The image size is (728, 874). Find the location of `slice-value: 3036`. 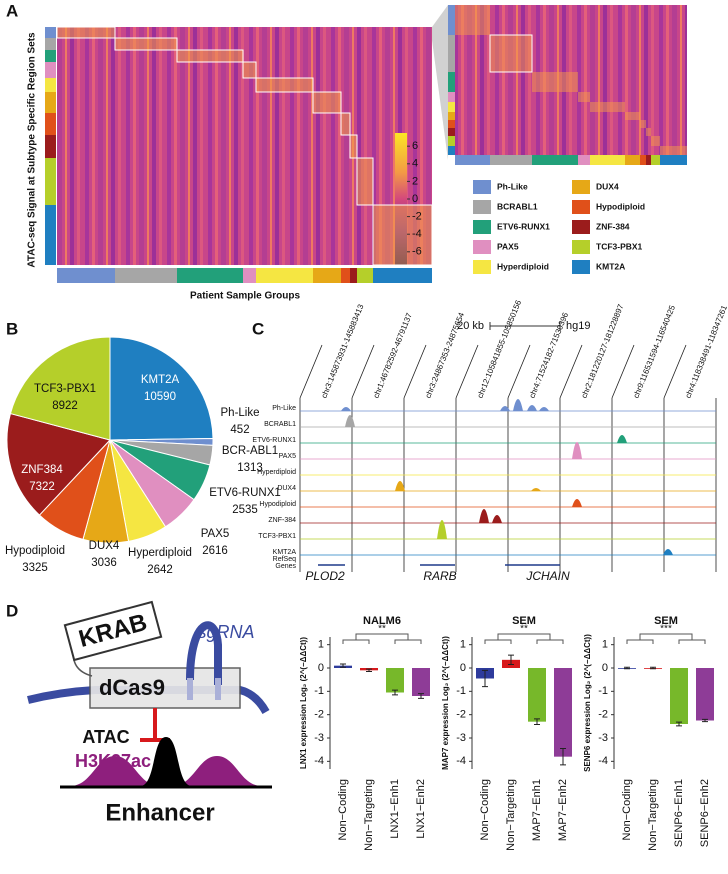

slice-value: 3036 is located at coordinates (104, 563).